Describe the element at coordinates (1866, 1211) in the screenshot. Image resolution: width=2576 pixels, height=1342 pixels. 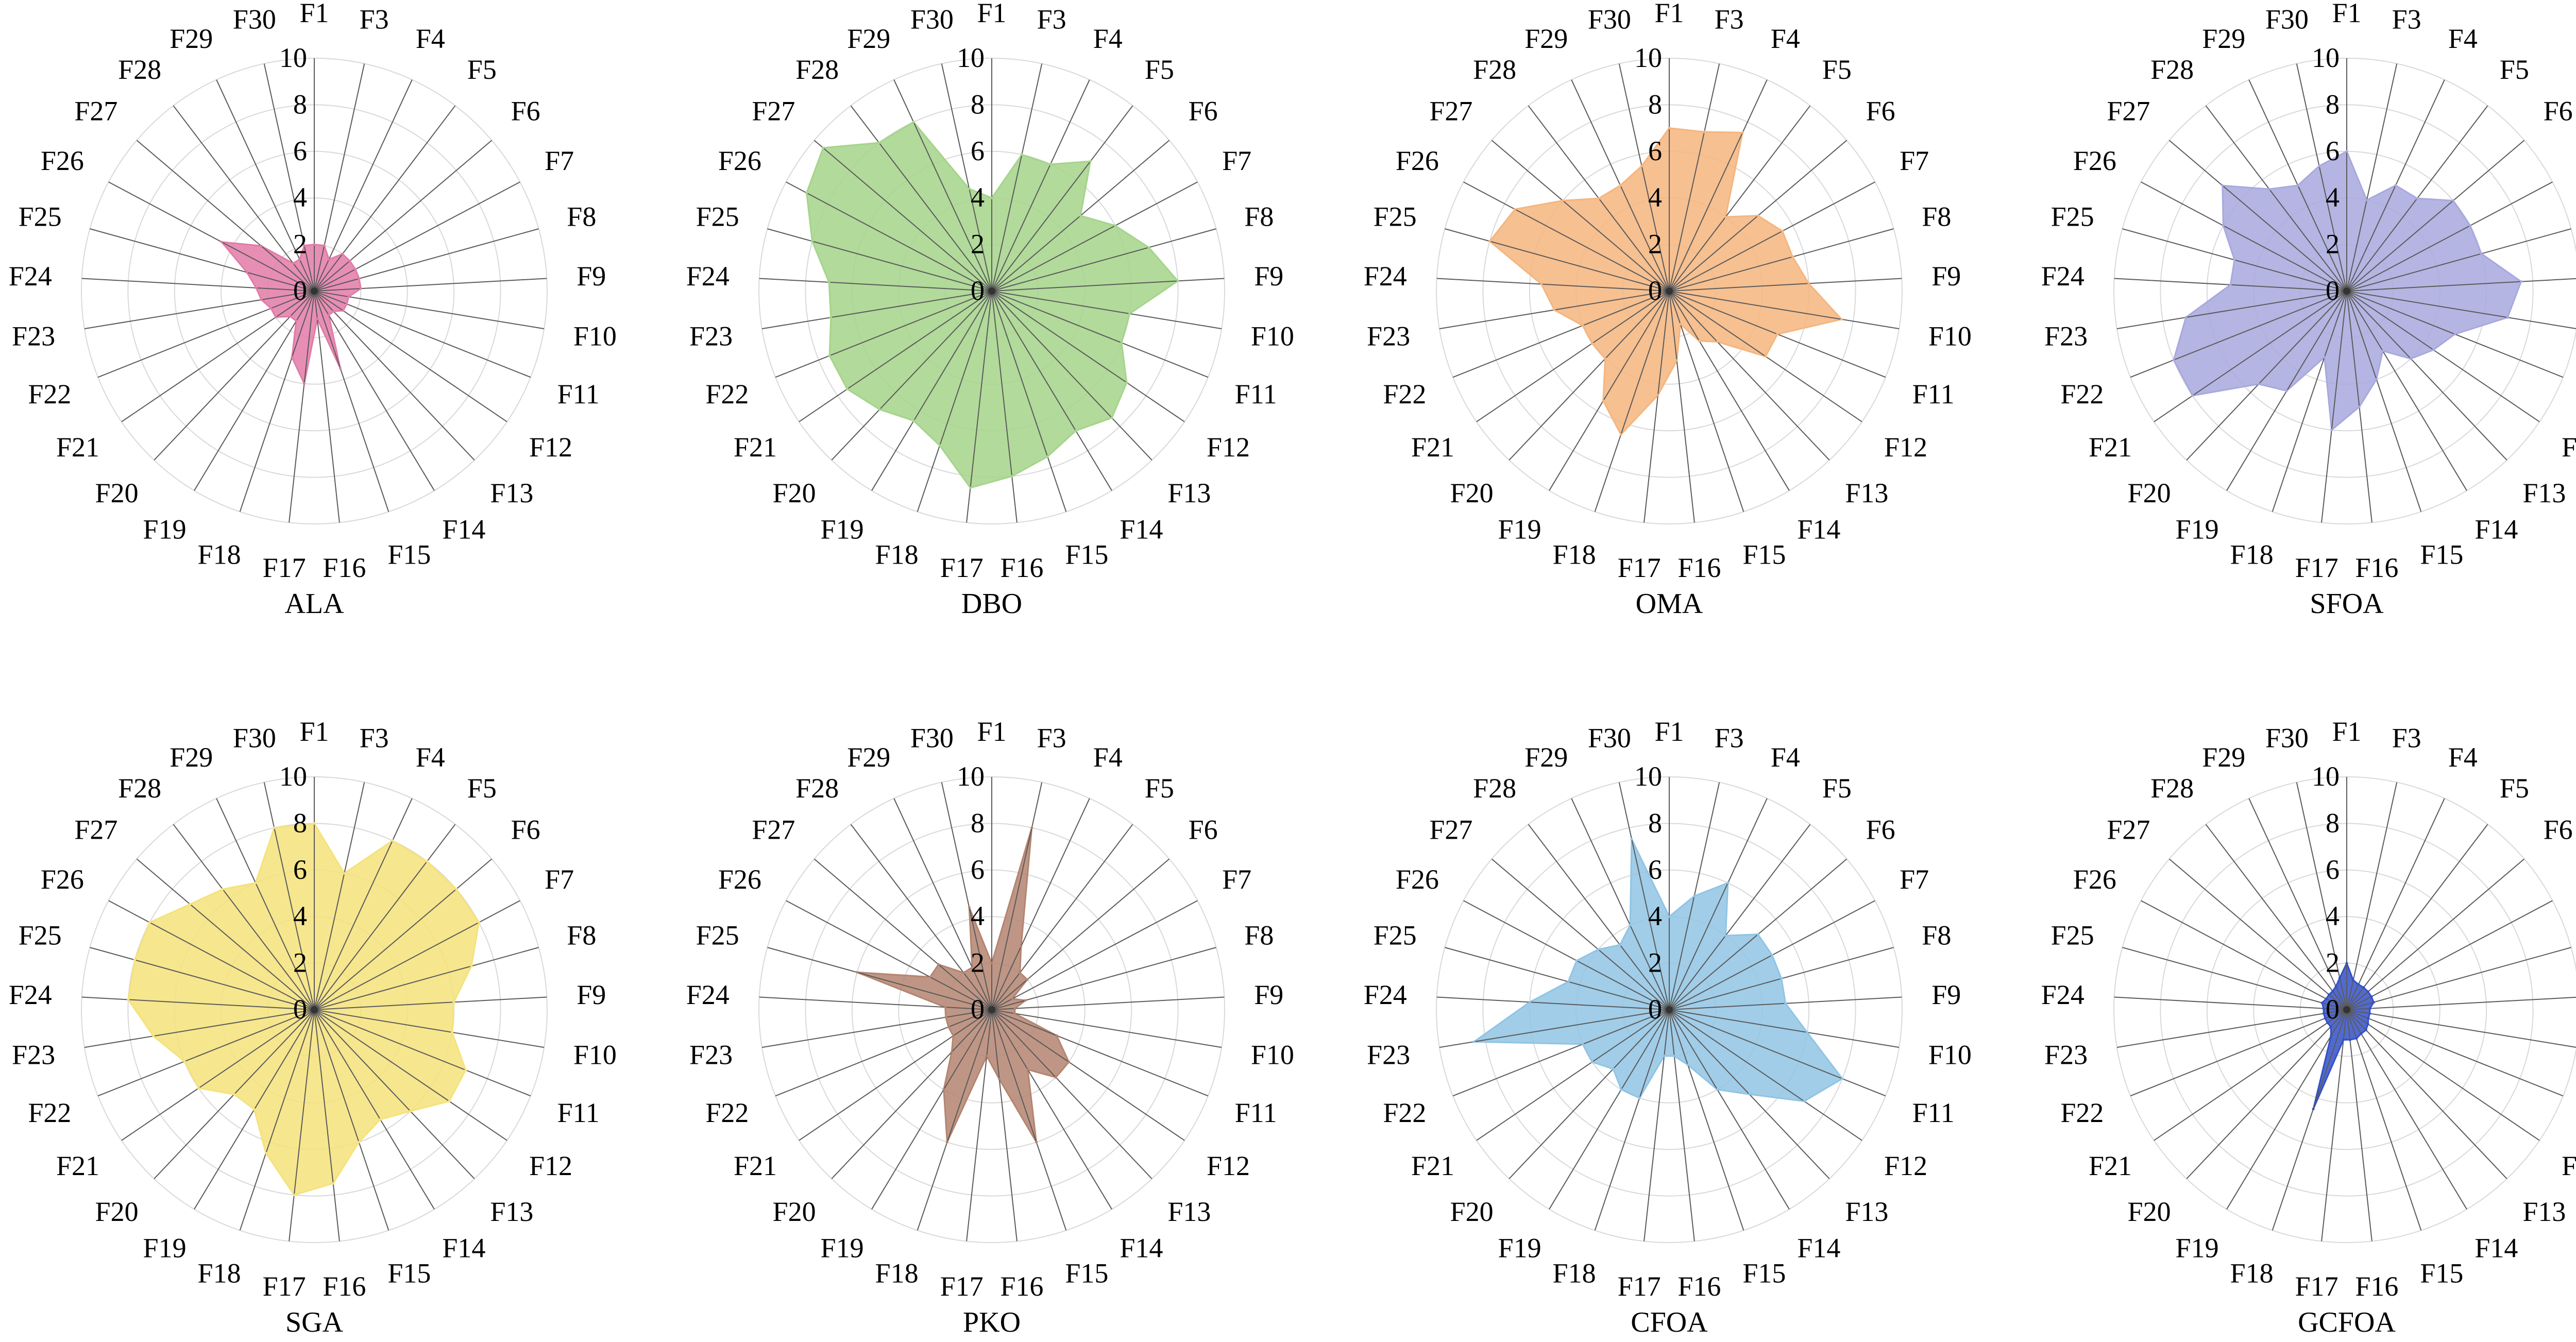
I see `category-label-f13: F13` at that location.